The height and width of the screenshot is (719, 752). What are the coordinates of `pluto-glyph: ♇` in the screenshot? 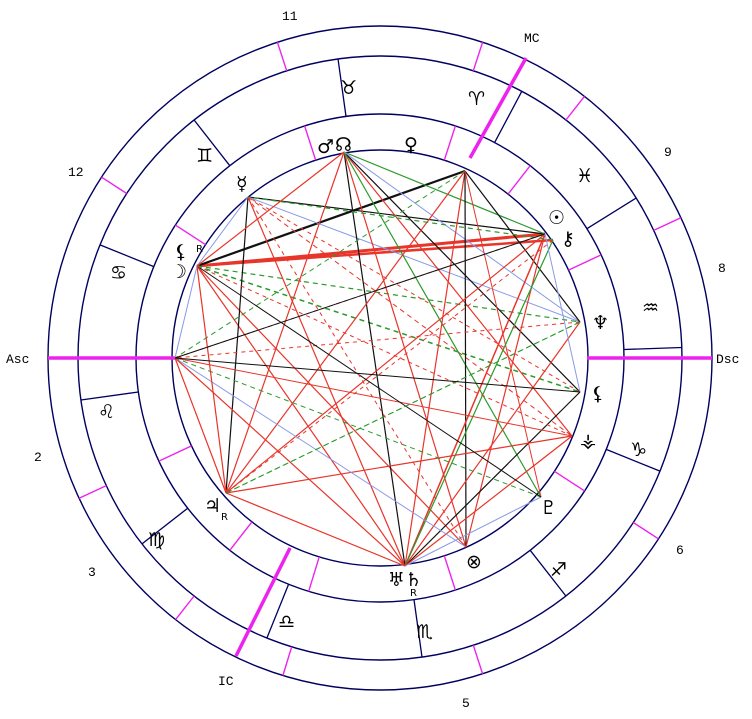 It's located at (548, 508).